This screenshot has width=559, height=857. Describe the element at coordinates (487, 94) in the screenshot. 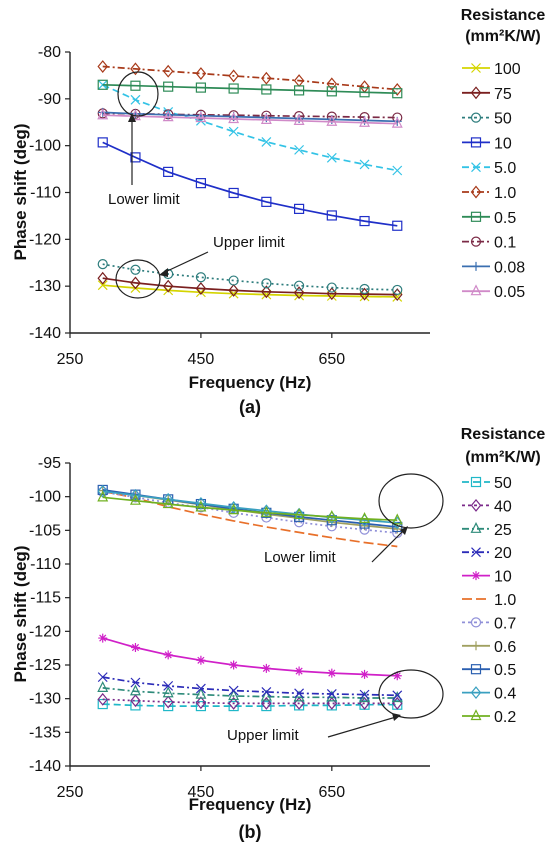

I see `panel-a-legend-item: 75` at that location.